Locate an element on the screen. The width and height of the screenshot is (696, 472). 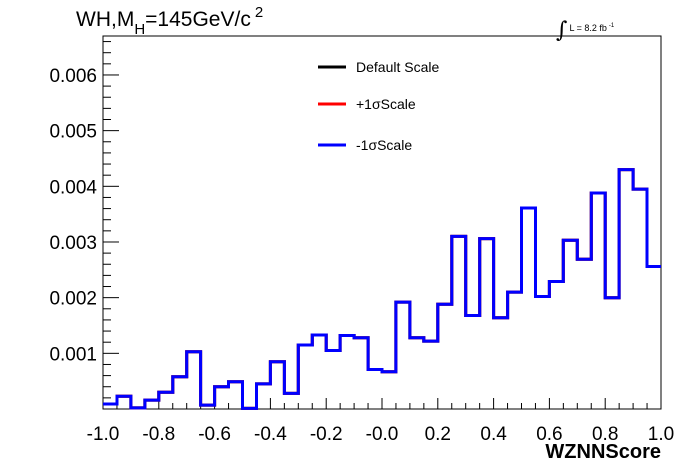
x-tick-label: 0.4 is located at coordinates (493, 434).